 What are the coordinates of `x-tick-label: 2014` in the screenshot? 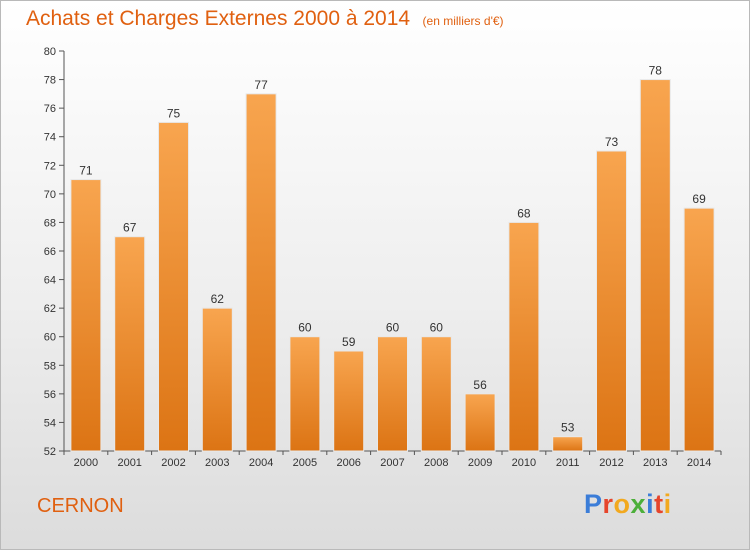 It's located at (699, 463).